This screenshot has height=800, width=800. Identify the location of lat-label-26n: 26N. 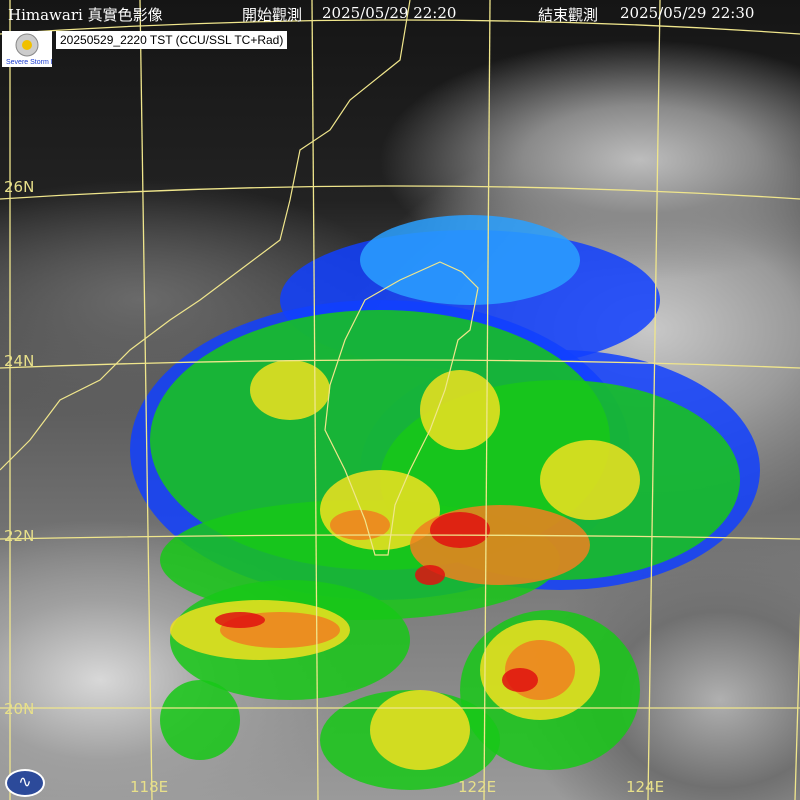
(19, 187).